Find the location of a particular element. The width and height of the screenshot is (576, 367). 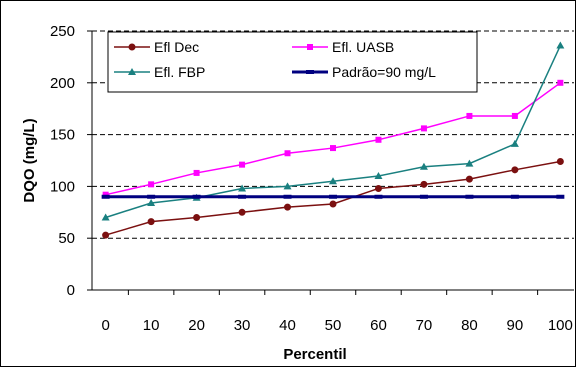

x-tick-label-0: 0 is located at coordinates (105, 325).